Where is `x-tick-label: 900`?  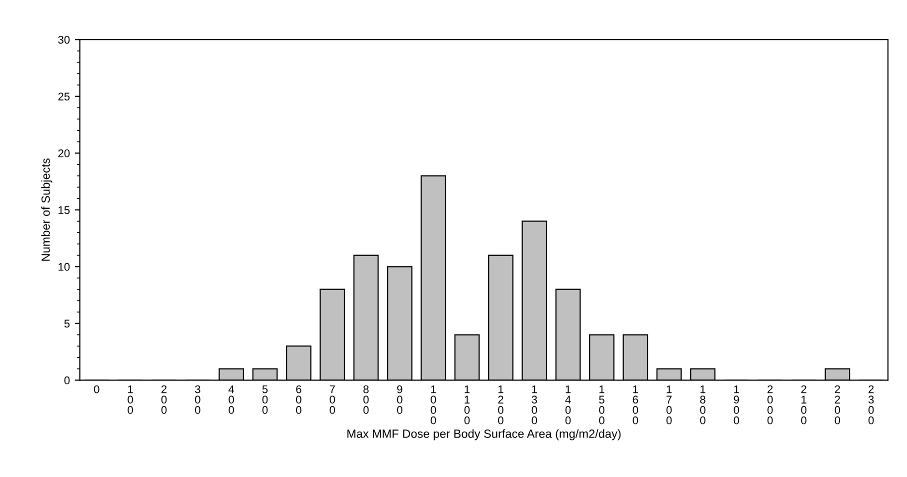 x-tick-label: 900 is located at coordinates (399, 399).